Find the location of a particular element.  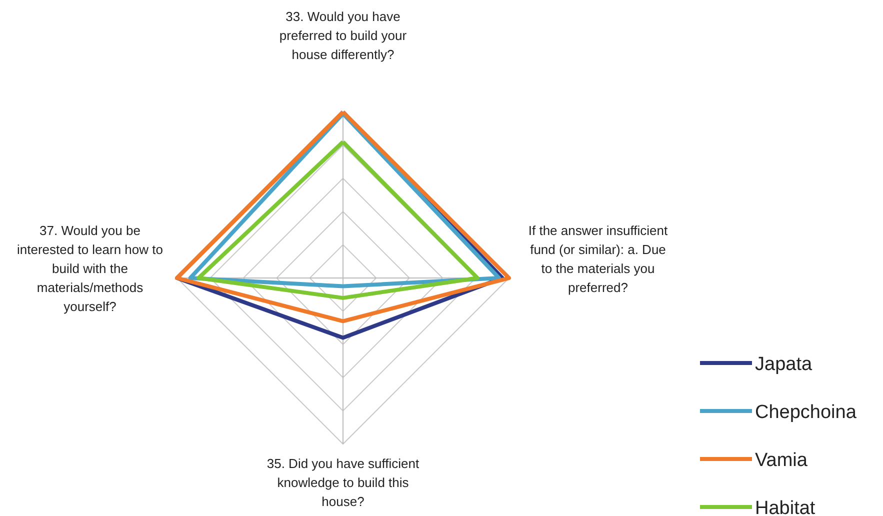

legend-label: Habitat is located at coordinates (785, 507).